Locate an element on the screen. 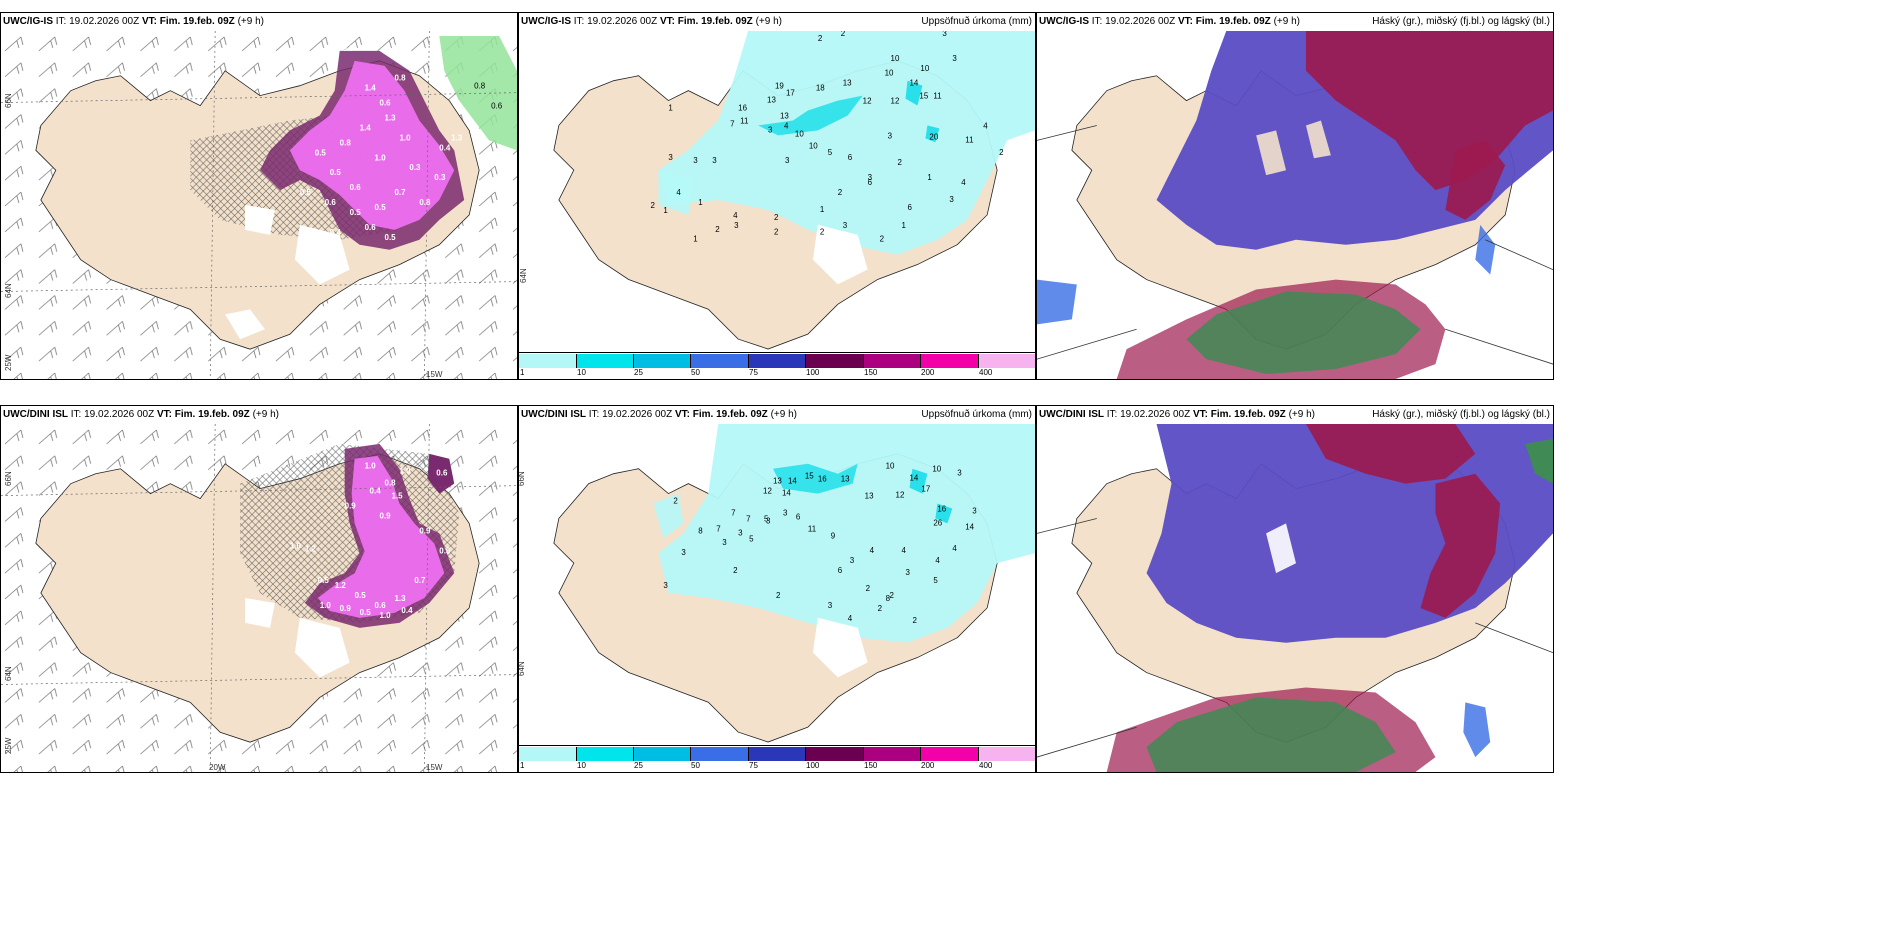 This screenshot has height=950, width=1900. colorbar-tick: 100 is located at coordinates (813, 765).